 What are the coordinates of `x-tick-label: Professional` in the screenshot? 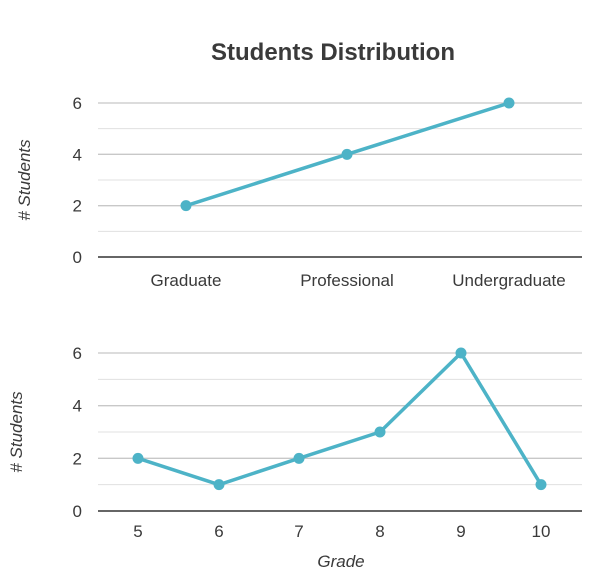 It's located at (347, 280).